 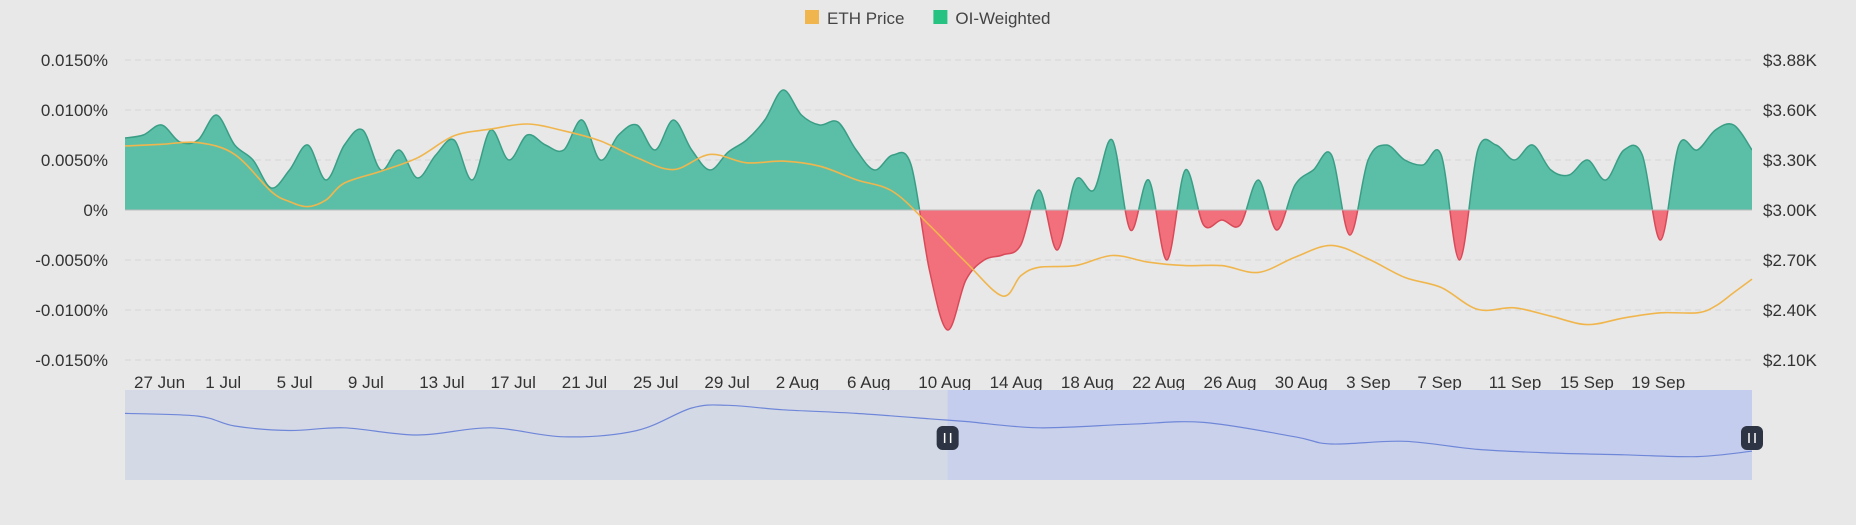 I want to click on x-tick-label: 26 Aug, so click(x=1230, y=382).